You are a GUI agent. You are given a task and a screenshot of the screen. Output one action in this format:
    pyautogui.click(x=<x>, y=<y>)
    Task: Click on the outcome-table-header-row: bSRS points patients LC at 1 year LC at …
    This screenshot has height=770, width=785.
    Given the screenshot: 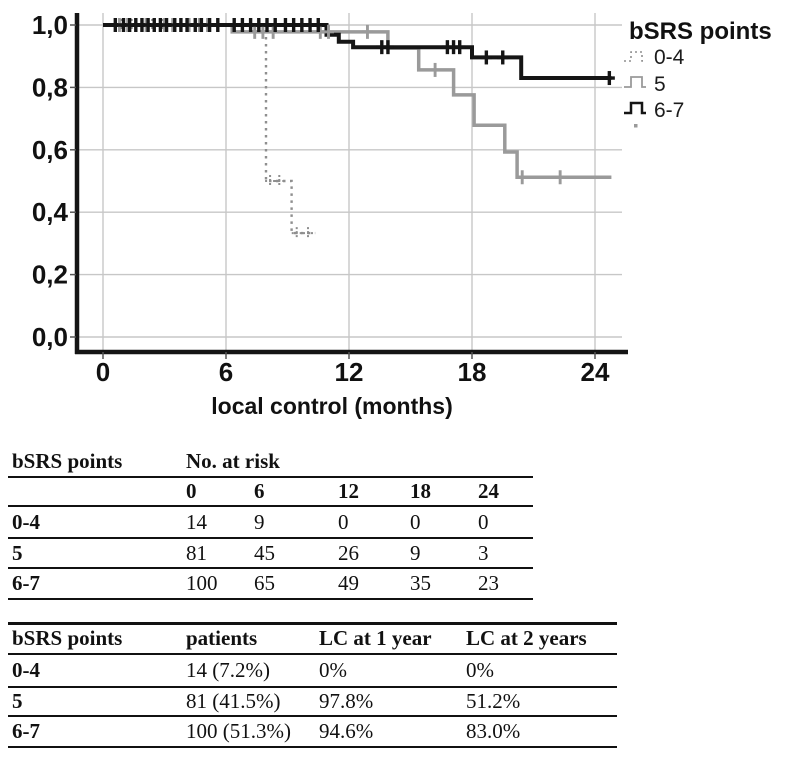 What is the action you would take?
    pyautogui.click(x=312, y=638)
    